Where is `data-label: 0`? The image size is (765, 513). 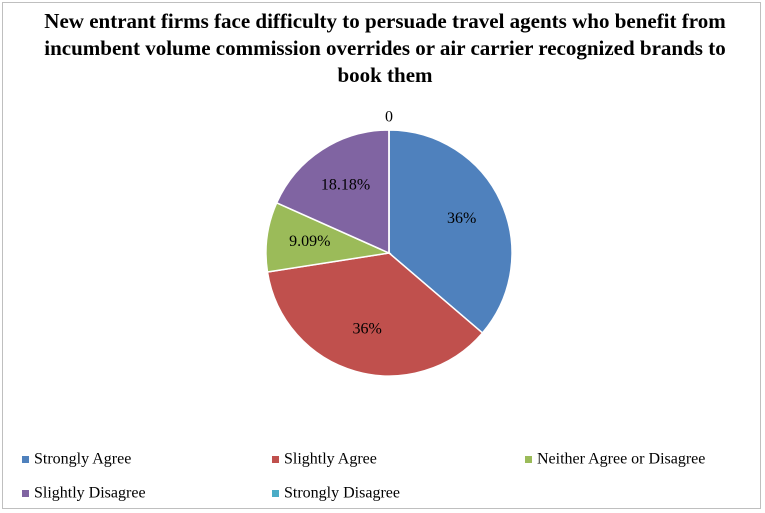 data-label: 0 is located at coordinates (389, 117).